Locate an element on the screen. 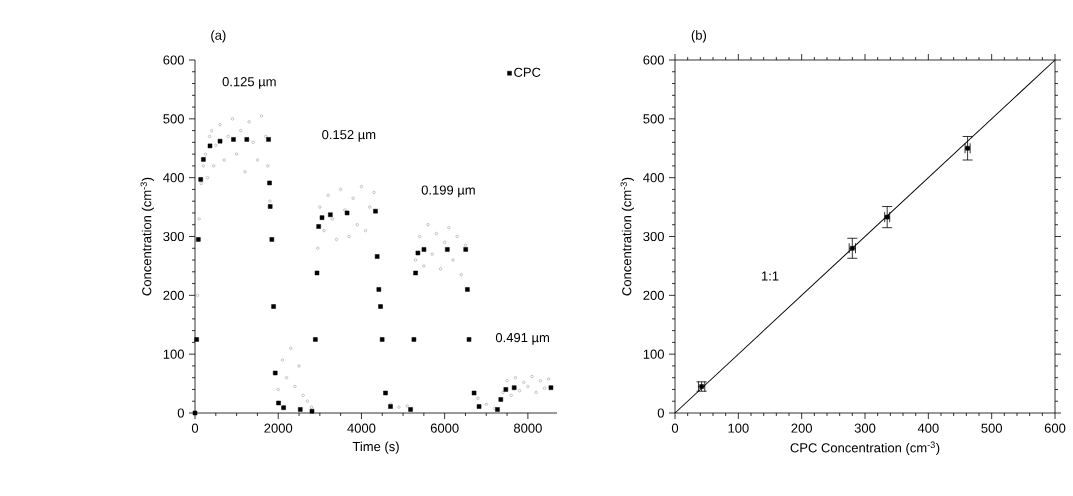  annotation: 0.491 µm is located at coordinates (522, 338).